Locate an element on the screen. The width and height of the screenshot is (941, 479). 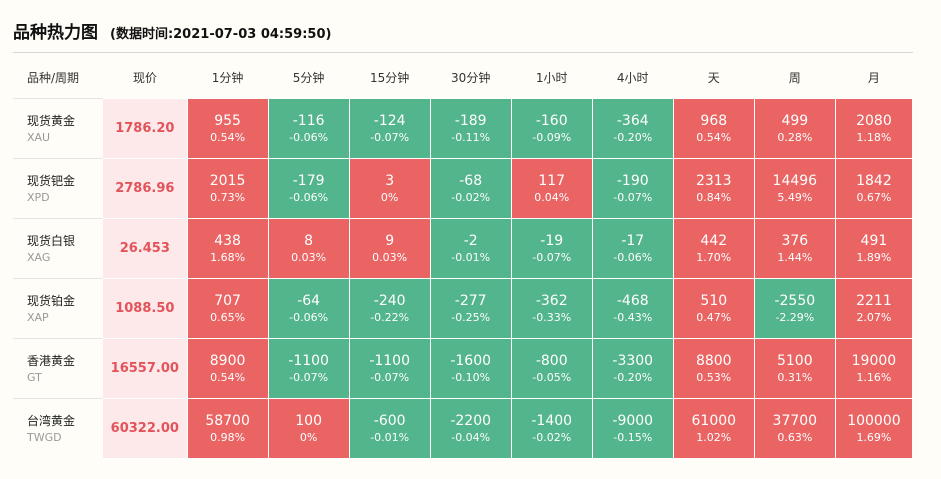
instrument-name: 现货钯金 is located at coordinates (51, 180).